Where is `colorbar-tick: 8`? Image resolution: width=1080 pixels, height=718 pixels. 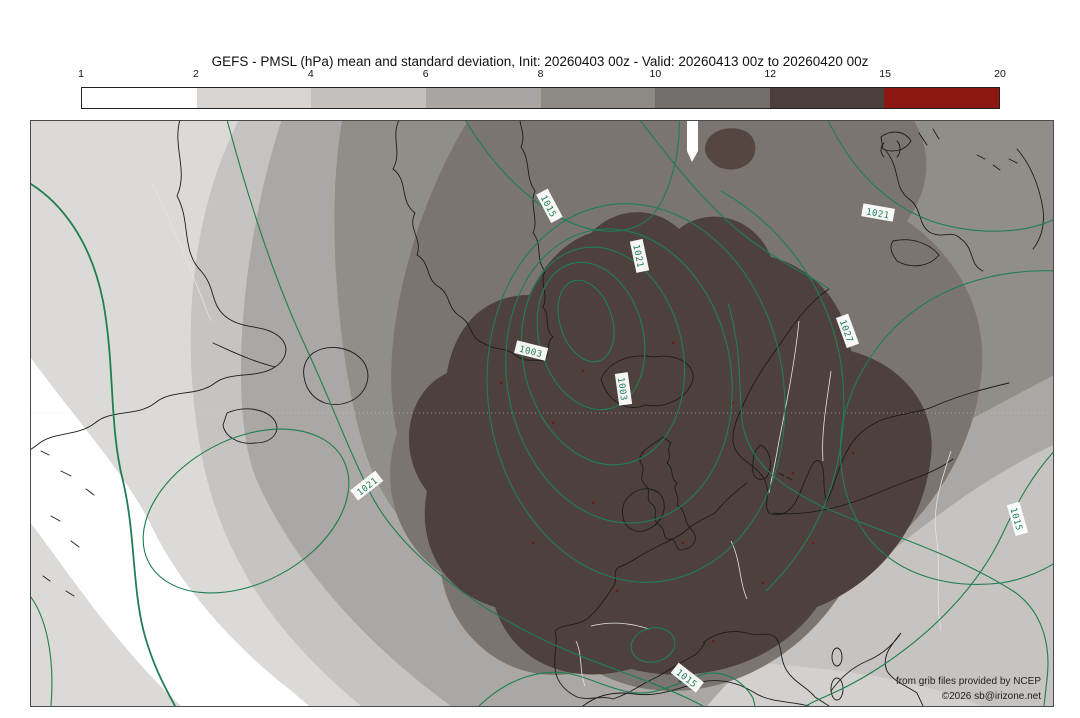 colorbar-tick: 8 is located at coordinates (540, 74).